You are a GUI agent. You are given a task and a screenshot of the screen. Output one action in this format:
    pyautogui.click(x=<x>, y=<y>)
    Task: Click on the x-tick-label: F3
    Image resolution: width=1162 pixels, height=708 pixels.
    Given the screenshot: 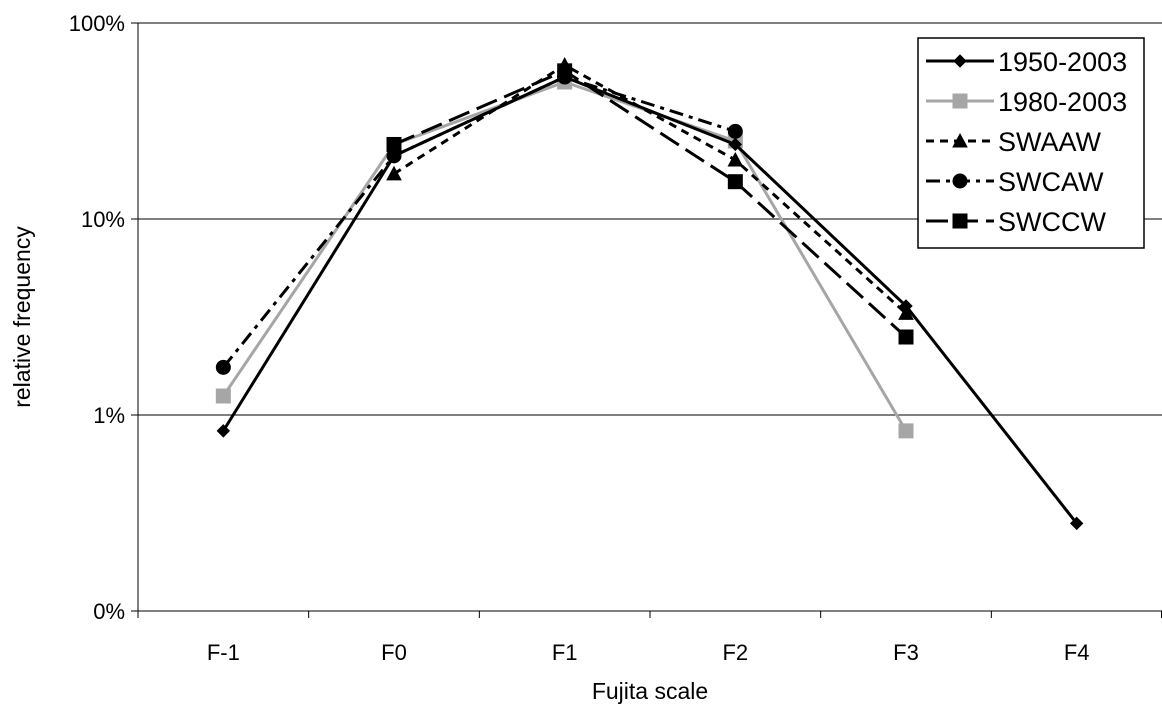 What is the action you would take?
    pyautogui.click(x=906, y=652)
    